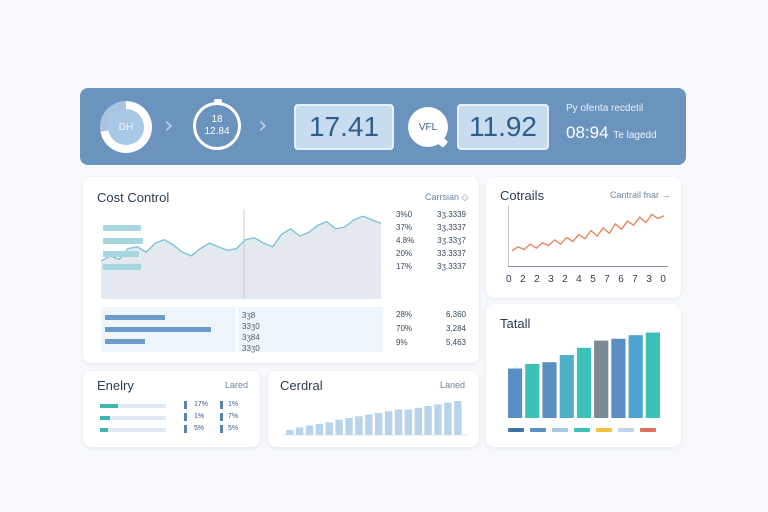 The width and height of the screenshot is (768, 512). What do you see at coordinates (607, 279) in the screenshot?
I see `x-tick-label: 7` at bounding box center [607, 279].